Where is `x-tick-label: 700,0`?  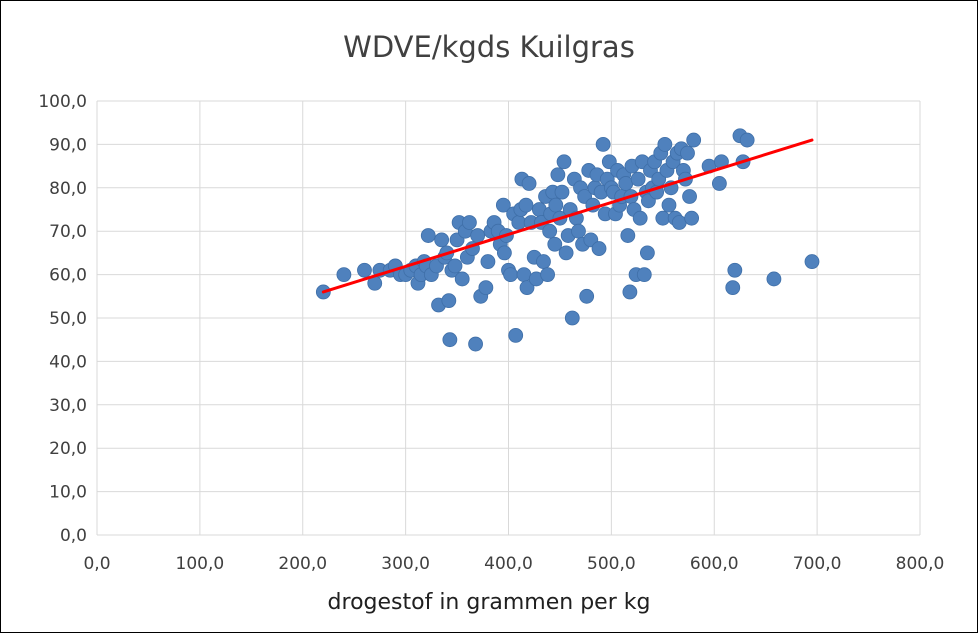
x-tick-label: 700,0 is located at coordinates (817, 564).